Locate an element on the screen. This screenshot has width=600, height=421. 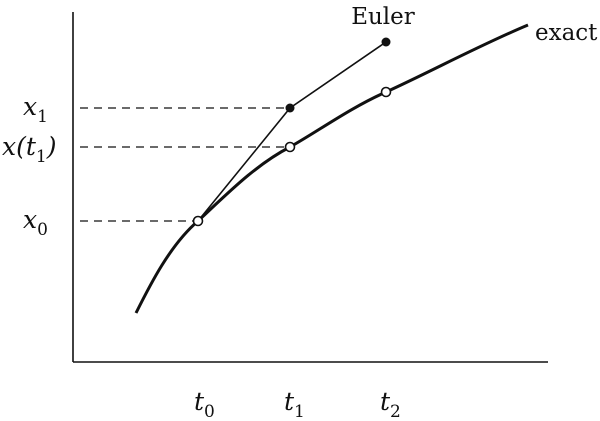
exact-point-xt1 is located at coordinates (290, 147).